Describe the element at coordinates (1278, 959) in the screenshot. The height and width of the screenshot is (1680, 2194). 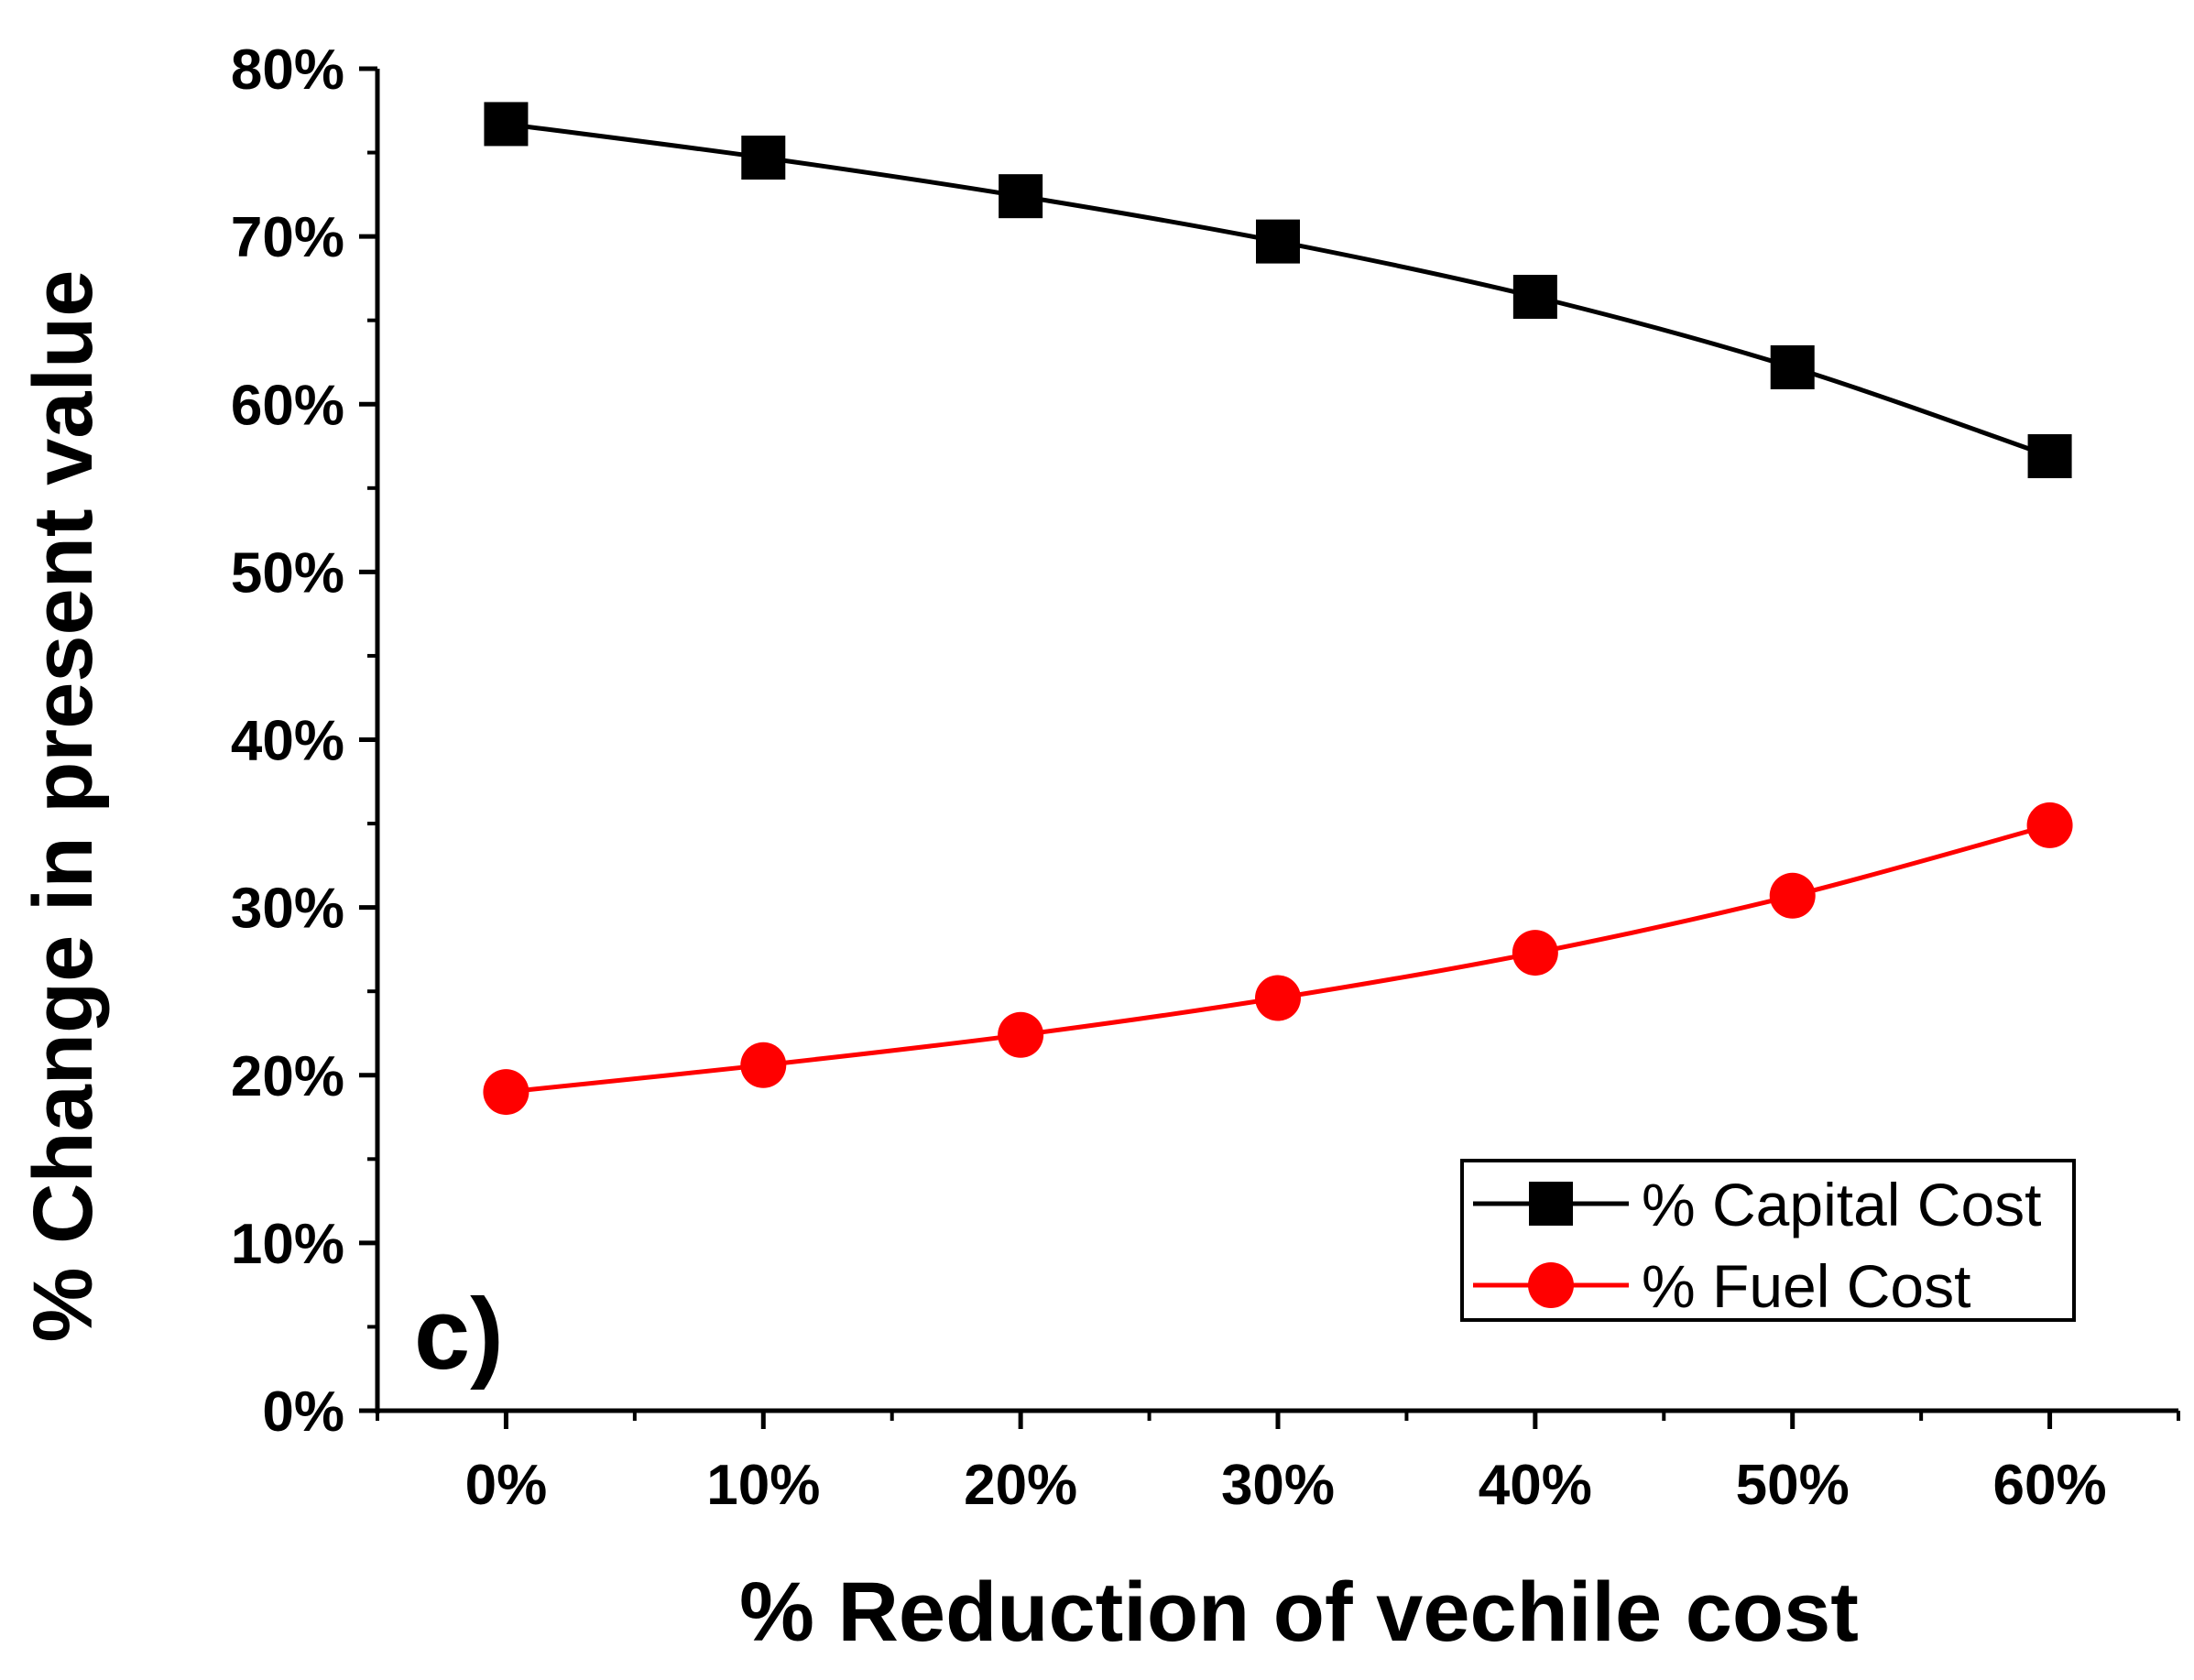
I see `series-line-fuel-cost` at that location.